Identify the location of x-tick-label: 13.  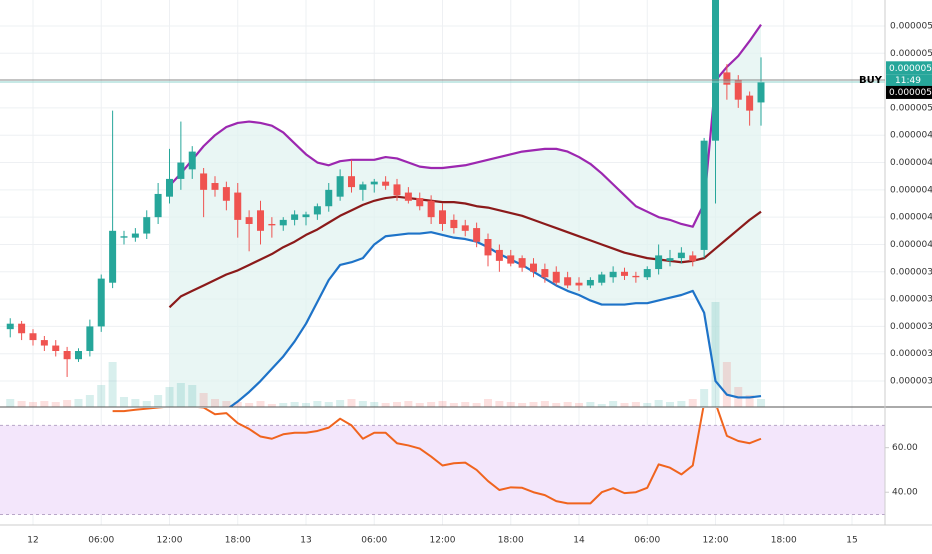
(305, 541).